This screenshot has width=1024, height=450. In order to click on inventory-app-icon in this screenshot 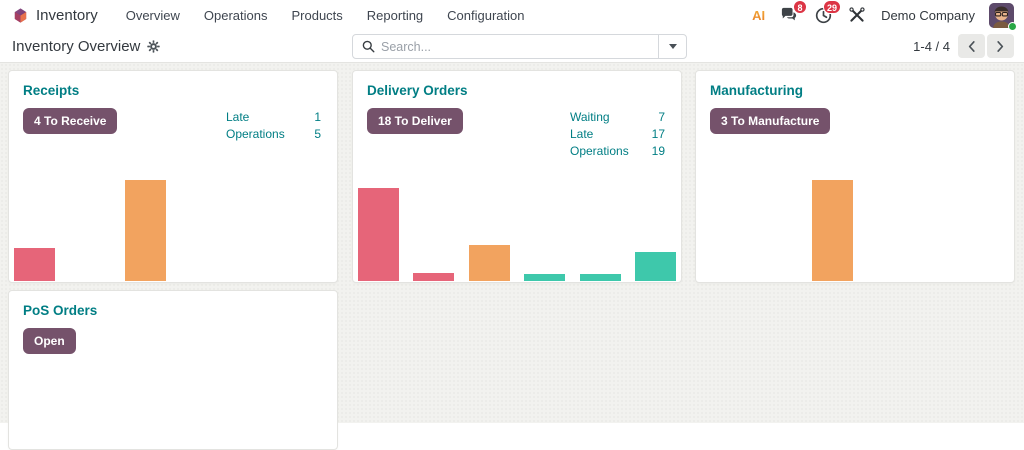, I will do `click(20, 15)`.